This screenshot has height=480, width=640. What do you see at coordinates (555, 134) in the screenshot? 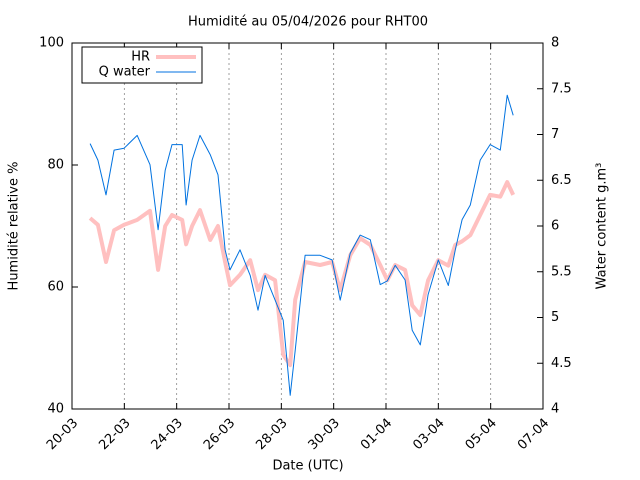
I see `y2-tick-label: 7` at bounding box center [555, 134].